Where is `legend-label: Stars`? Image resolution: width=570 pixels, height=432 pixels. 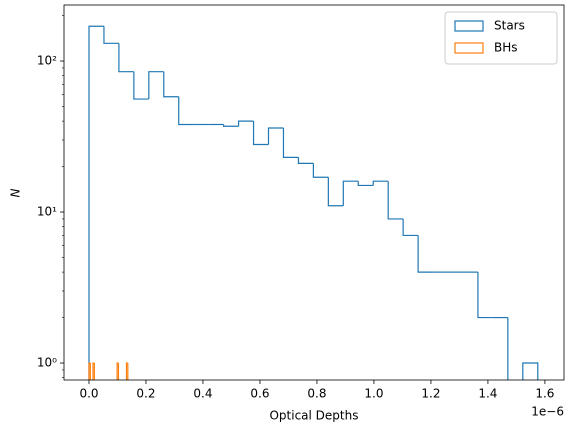
legend-label: Stars is located at coordinates (509, 26).